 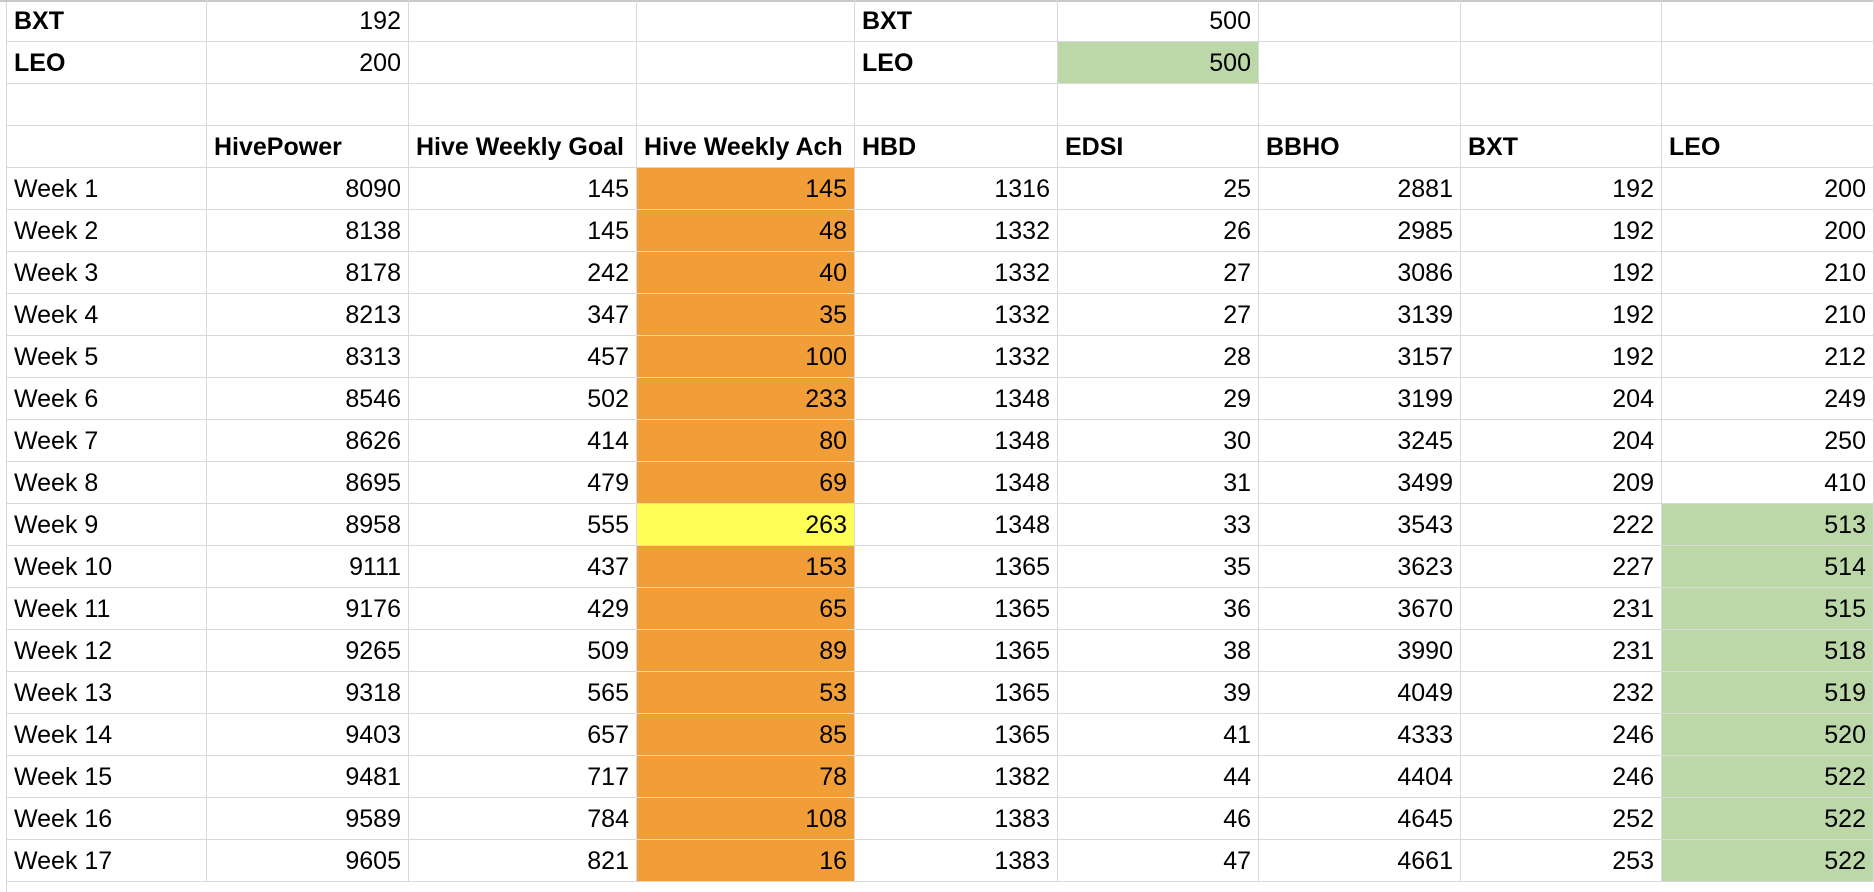 I want to click on week-label: Week 16, so click(x=107, y=819).